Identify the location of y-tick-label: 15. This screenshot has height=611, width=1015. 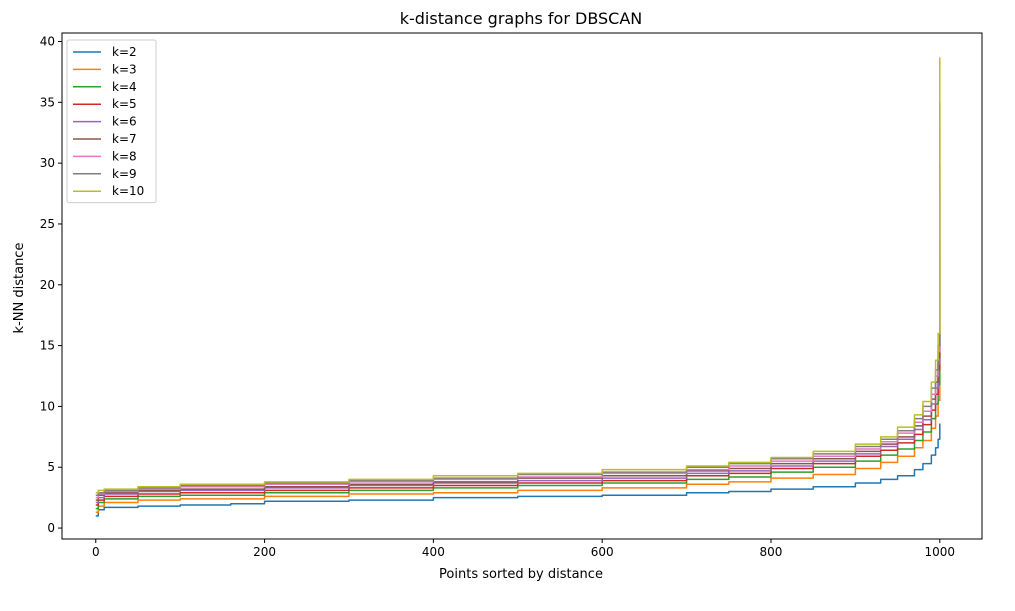
(47, 346).